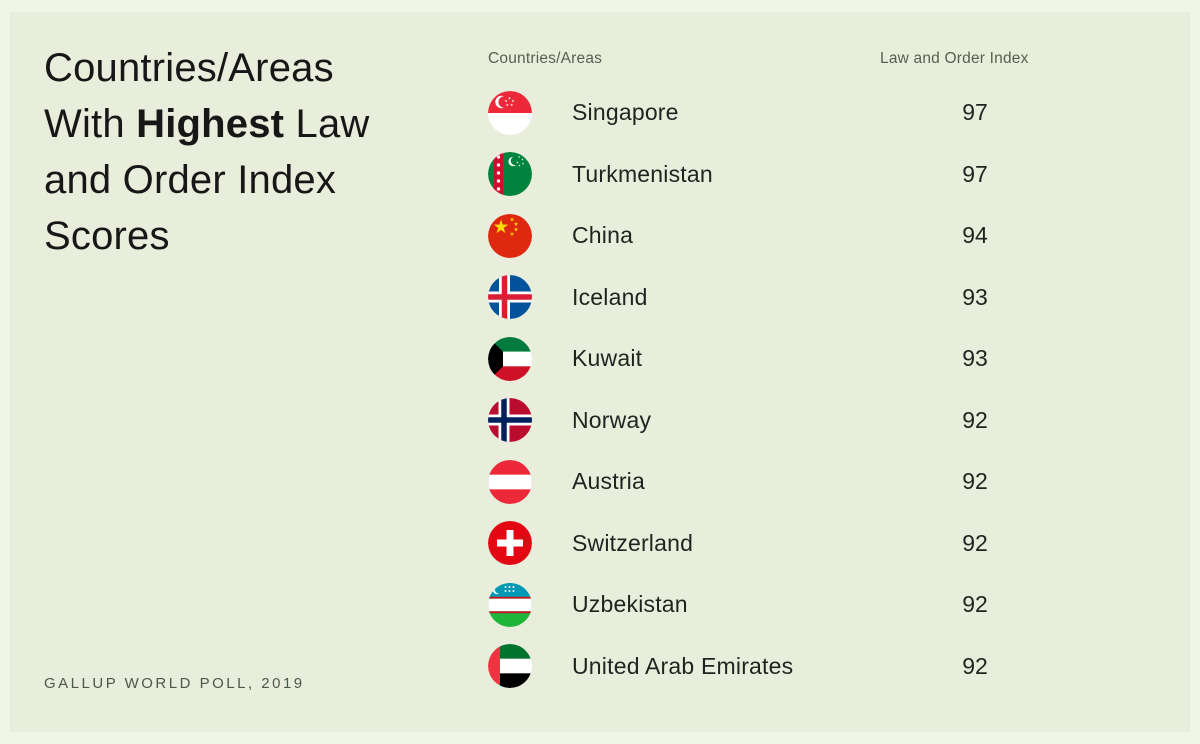 The height and width of the screenshot is (744, 1200). What do you see at coordinates (510, 604) in the screenshot?
I see `uzbekistan-flag-icon` at bounding box center [510, 604].